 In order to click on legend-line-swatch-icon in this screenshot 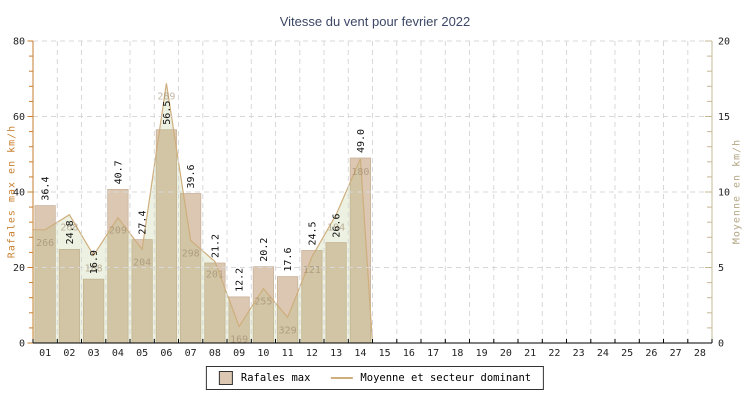, I will do `click(341, 378)`.